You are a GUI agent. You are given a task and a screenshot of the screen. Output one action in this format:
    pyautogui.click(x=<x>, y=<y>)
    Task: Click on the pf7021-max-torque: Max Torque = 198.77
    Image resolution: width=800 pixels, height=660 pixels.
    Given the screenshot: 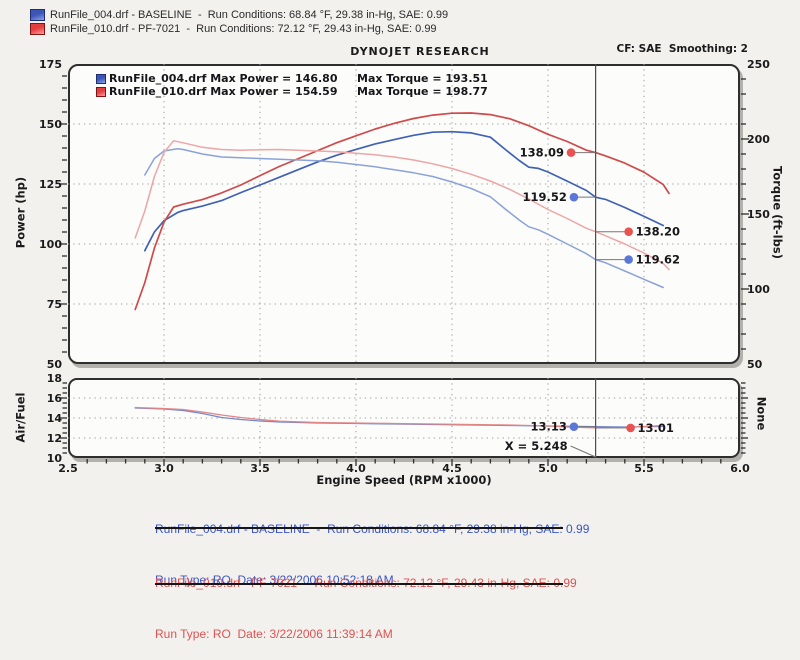 What is the action you would take?
    pyautogui.click(x=422, y=91)
    